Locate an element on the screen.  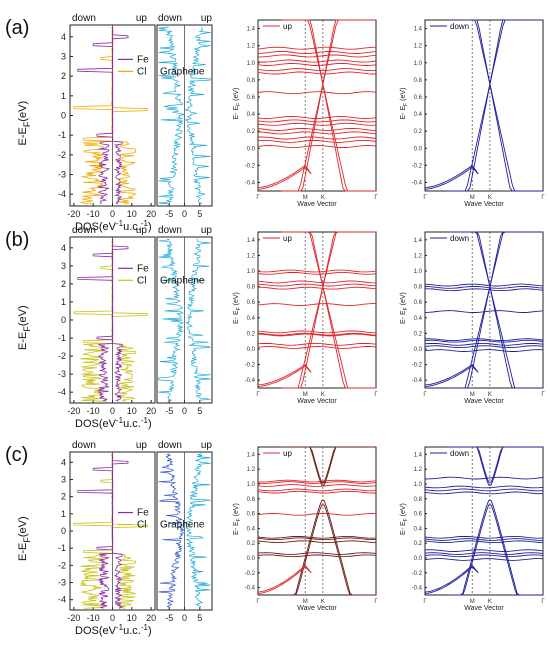
dos-ytick-label: -1 is located at coordinates (62, 338).